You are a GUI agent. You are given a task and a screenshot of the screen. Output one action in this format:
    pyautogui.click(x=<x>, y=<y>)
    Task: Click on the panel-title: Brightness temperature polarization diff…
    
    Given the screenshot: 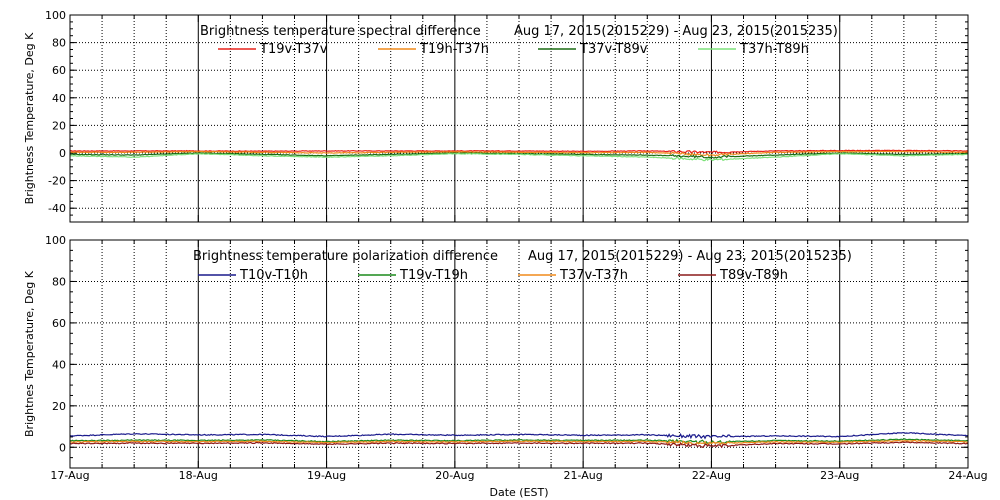 What is the action you would take?
    pyautogui.click(x=345, y=256)
    